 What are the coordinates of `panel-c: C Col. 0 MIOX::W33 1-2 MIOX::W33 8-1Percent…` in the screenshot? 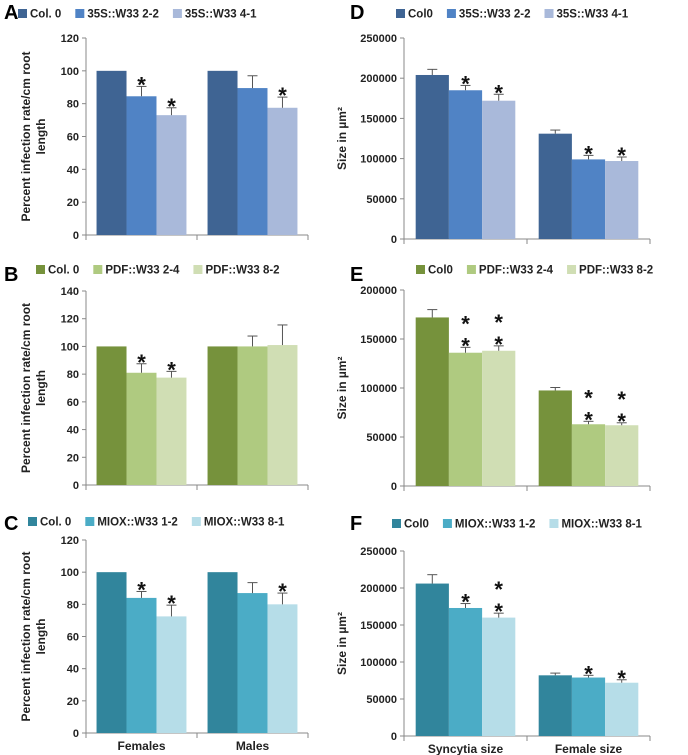 It's located at (156, 633).